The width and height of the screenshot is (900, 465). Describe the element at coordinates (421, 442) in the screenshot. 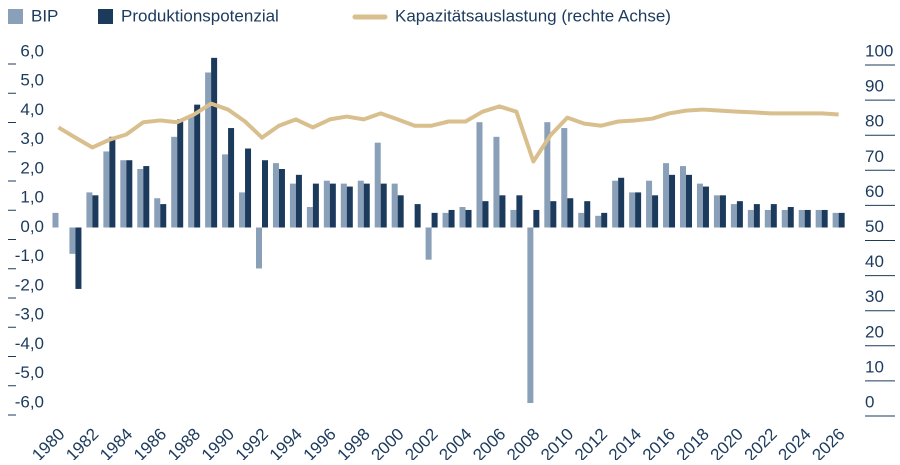

I see `x-tick-label: 2002` at that location.